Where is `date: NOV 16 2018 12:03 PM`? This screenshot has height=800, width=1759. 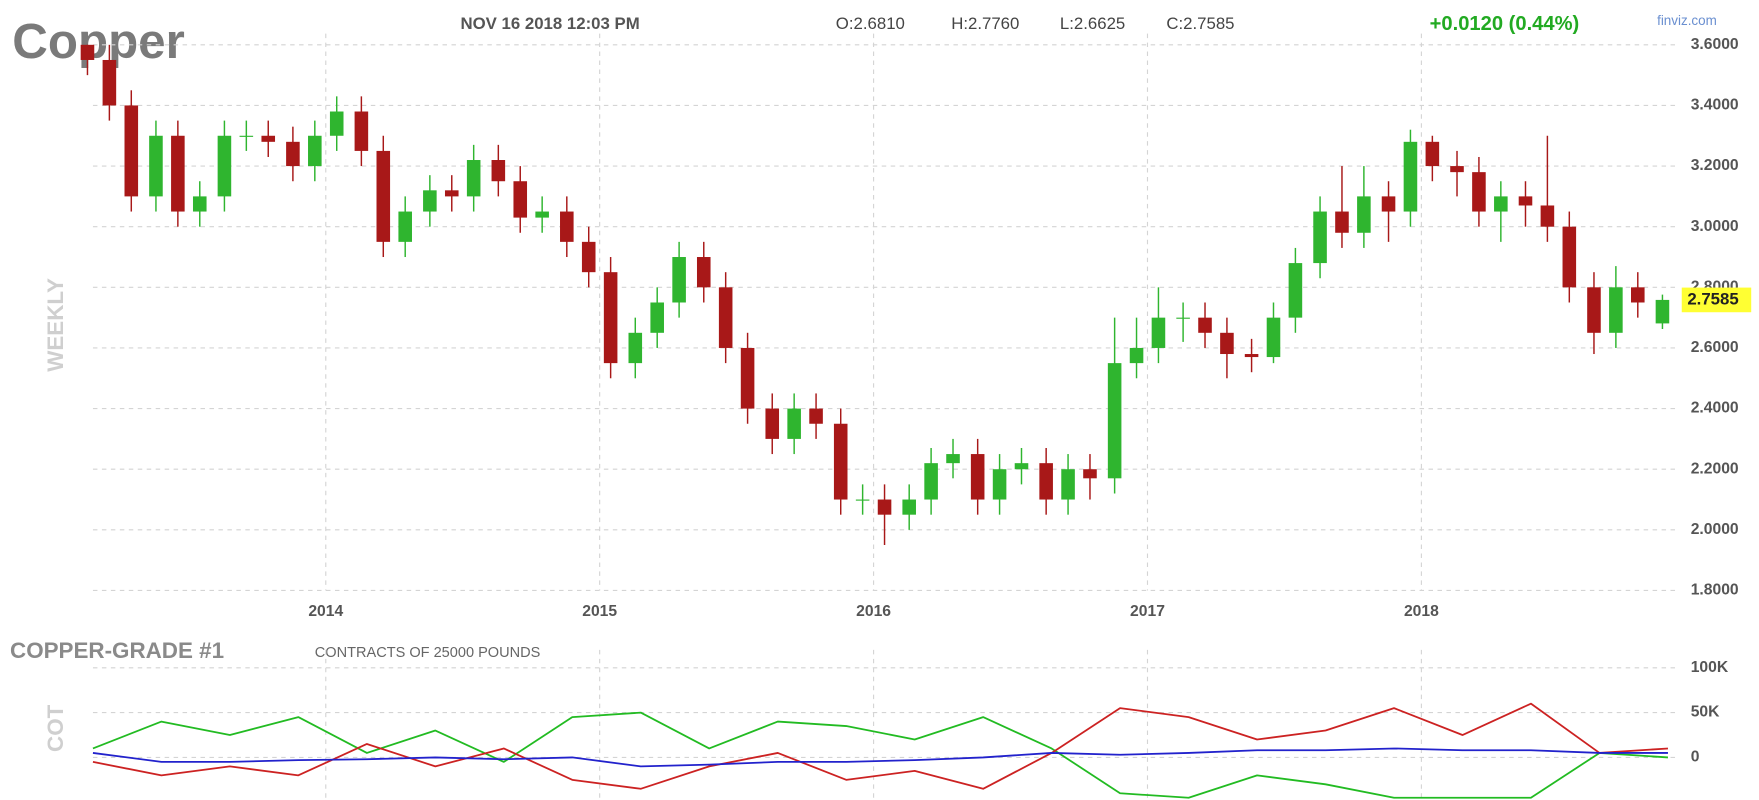 date: NOV 16 2018 12:03 PM is located at coordinates (549, 23).